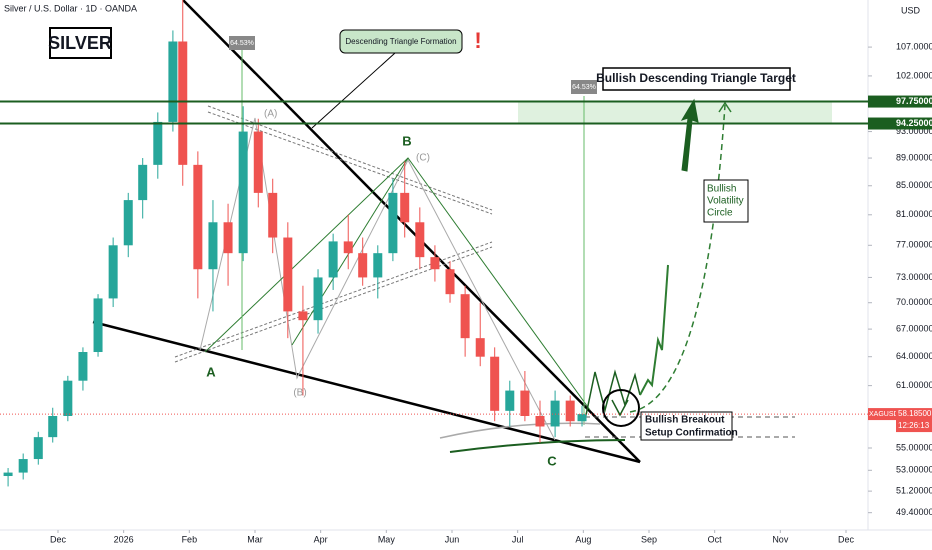 The image size is (932, 550). I want to click on callout-line, so click(353, 90).